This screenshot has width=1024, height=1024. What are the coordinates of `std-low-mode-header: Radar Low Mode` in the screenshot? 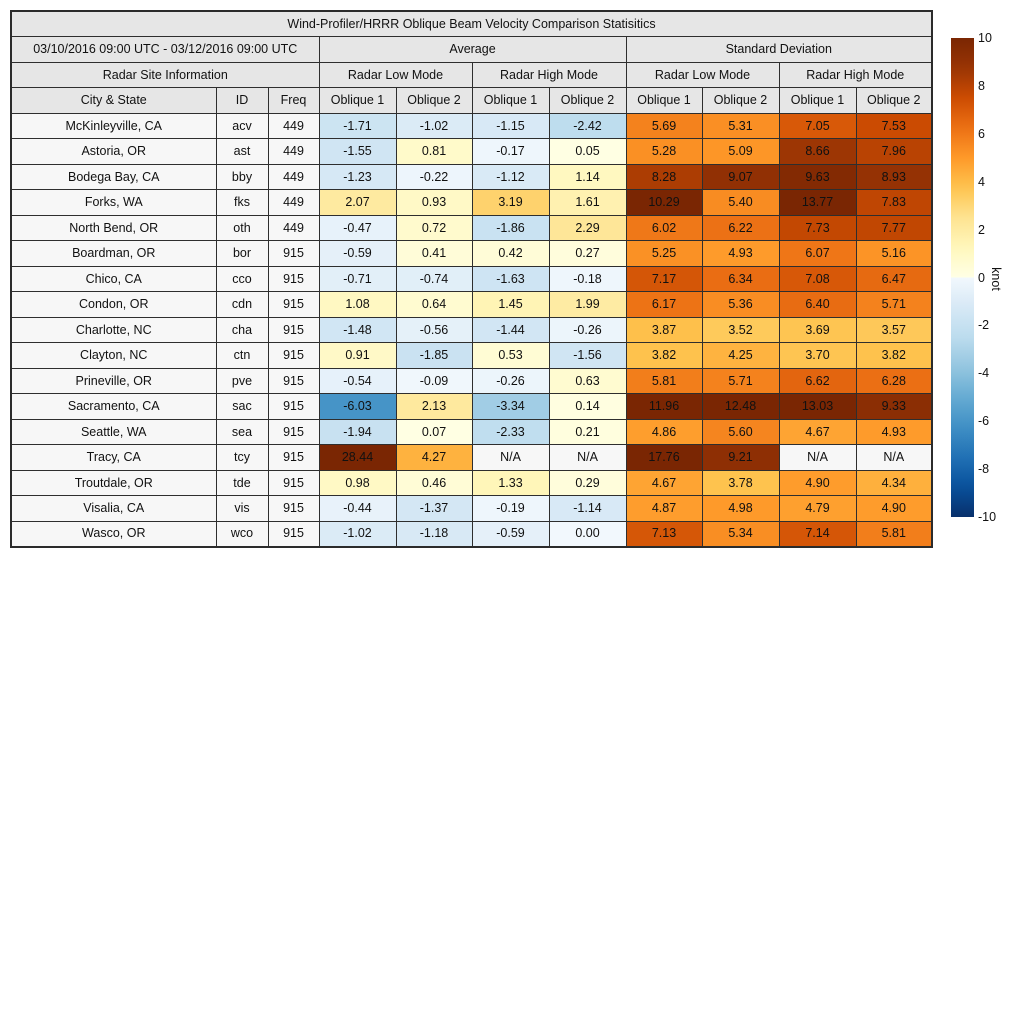 It's located at (702, 74).